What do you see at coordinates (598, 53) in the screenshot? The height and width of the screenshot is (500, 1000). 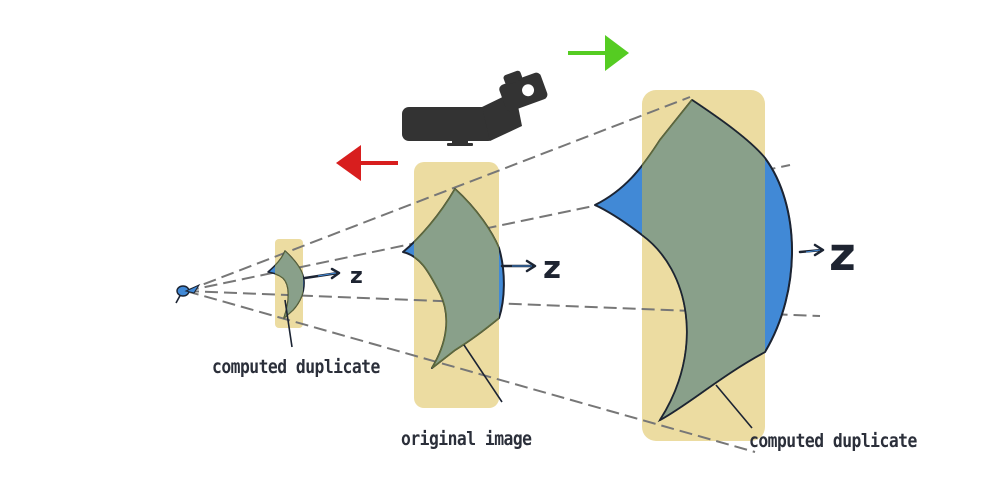 I see `arrow-right-icon` at bounding box center [598, 53].